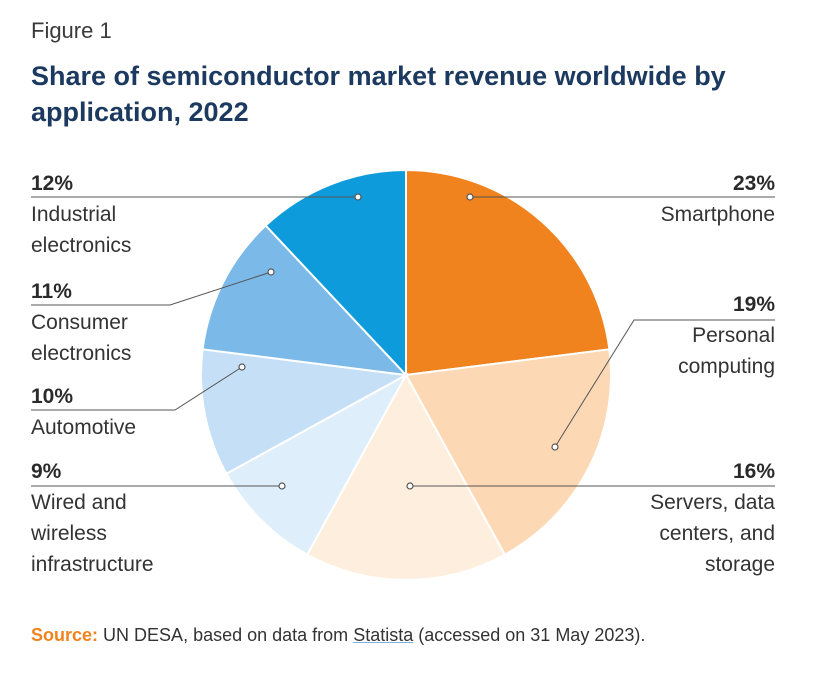  Describe the element at coordinates (712, 502) in the screenshot. I see `slice-category-label: Servers, data` at that location.